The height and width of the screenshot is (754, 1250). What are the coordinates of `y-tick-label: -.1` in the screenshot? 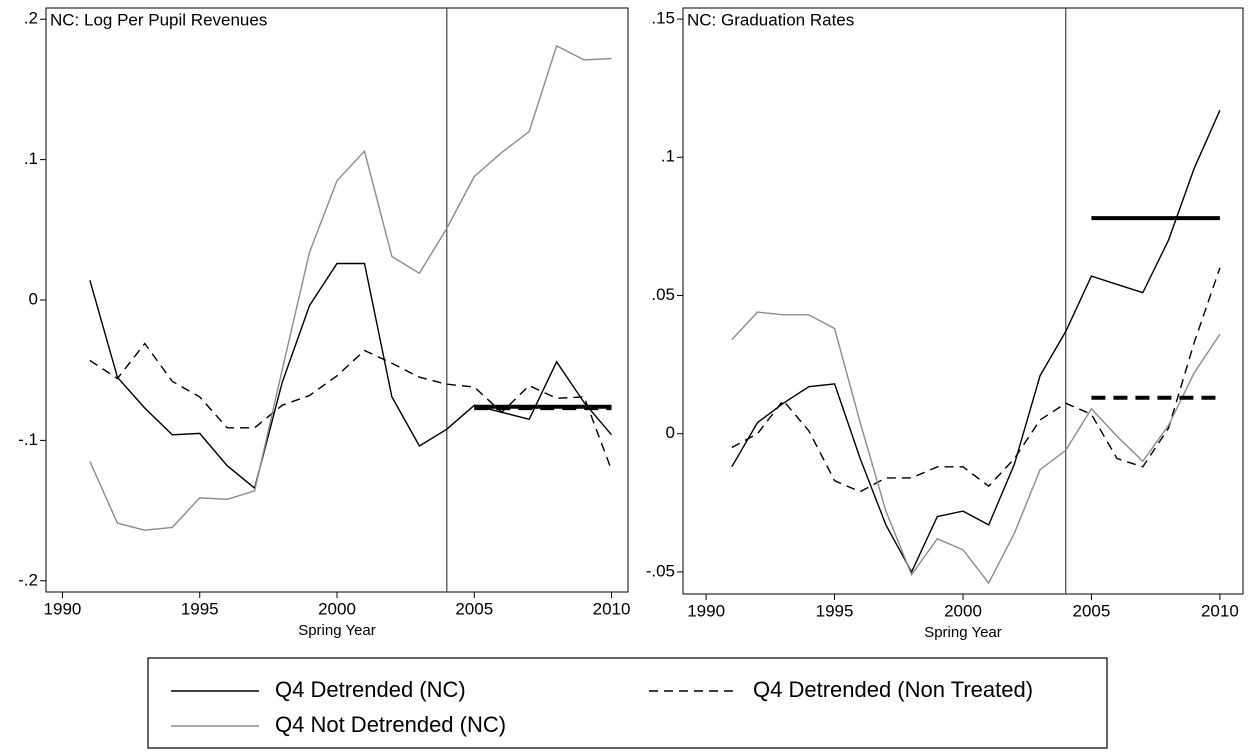 It's located at (28, 439).